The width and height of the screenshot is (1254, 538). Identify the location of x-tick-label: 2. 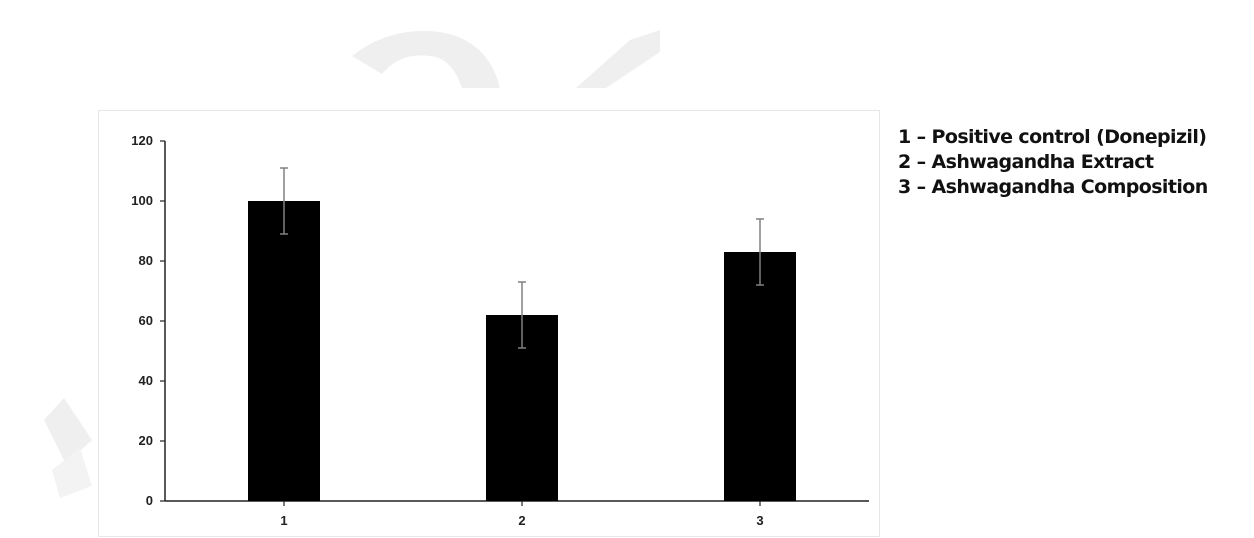
(521, 520).